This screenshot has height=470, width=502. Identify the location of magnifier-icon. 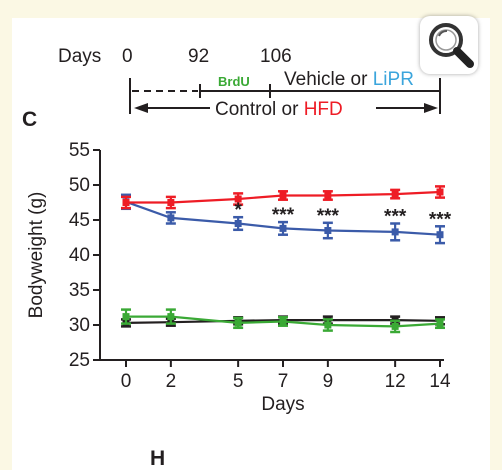
(451, 45).